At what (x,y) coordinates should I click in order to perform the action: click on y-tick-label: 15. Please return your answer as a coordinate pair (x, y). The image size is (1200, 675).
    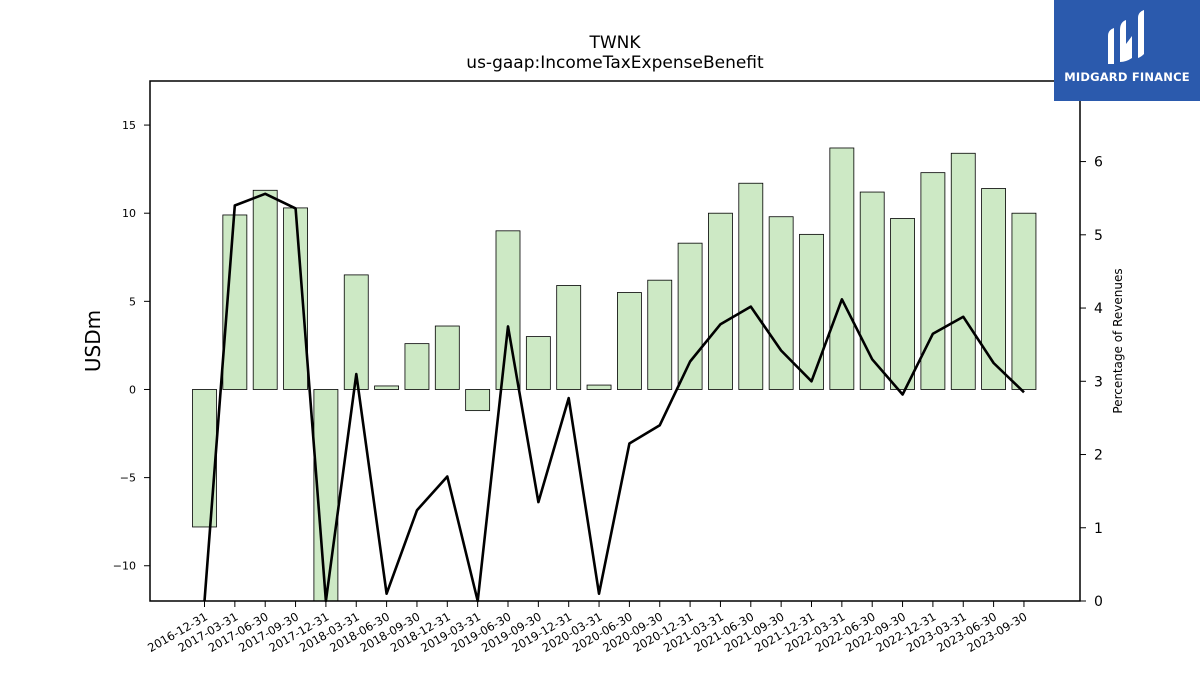
    Looking at the image, I should click on (129, 125).